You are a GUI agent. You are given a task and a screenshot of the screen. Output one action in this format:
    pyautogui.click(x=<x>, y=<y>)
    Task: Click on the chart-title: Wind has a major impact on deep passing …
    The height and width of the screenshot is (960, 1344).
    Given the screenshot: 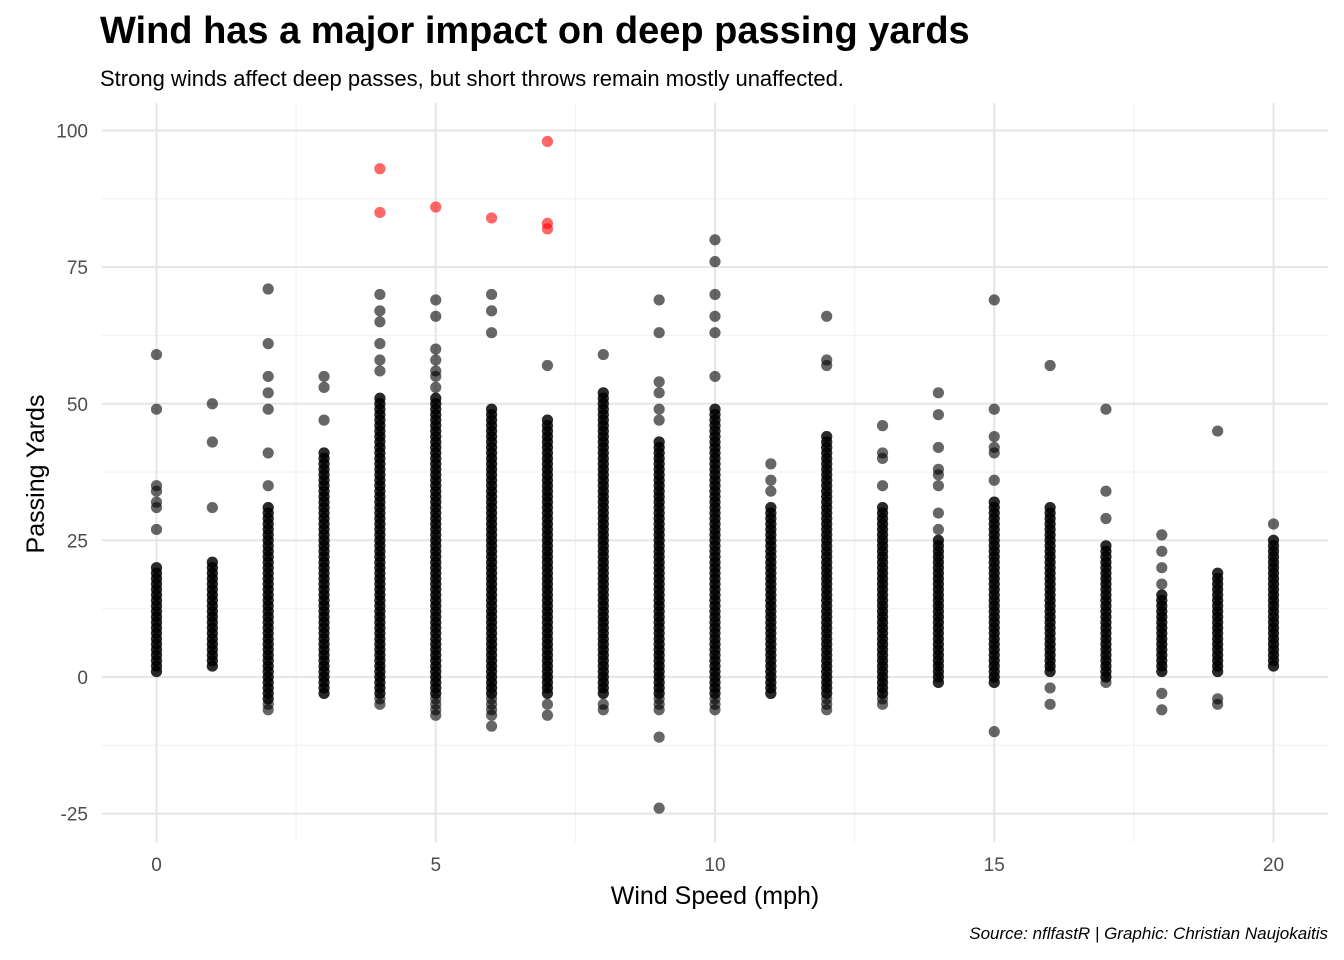 What is the action you would take?
    pyautogui.click(x=535, y=31)
    